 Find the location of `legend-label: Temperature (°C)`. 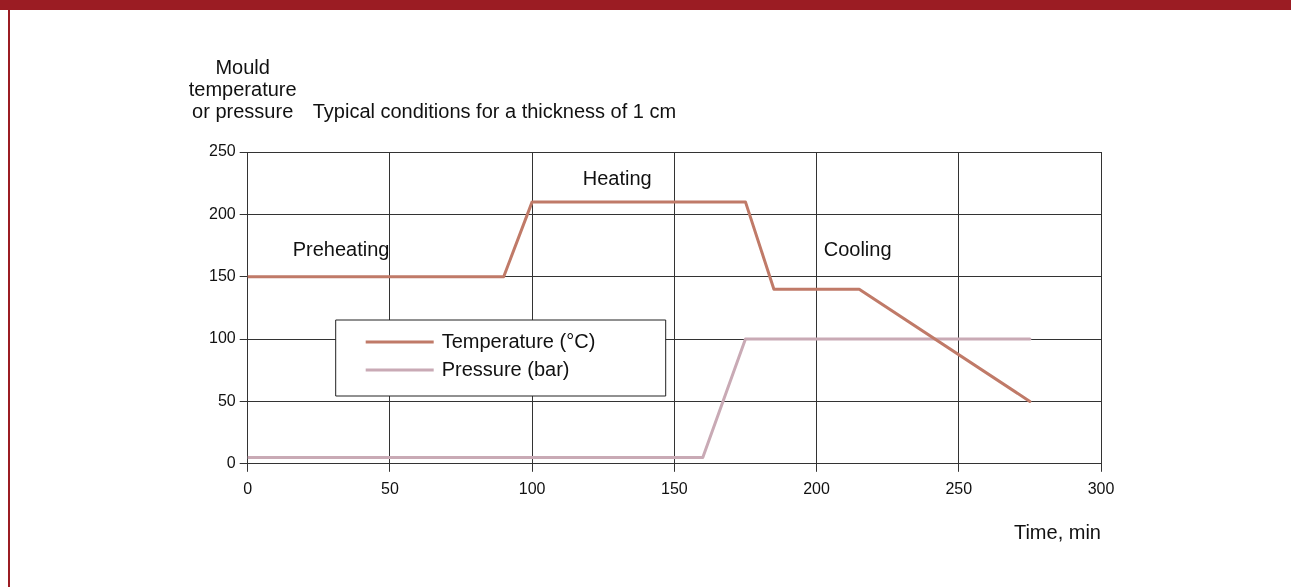

legend-label: Temperature (°C) is located at coordinates (518, 340).